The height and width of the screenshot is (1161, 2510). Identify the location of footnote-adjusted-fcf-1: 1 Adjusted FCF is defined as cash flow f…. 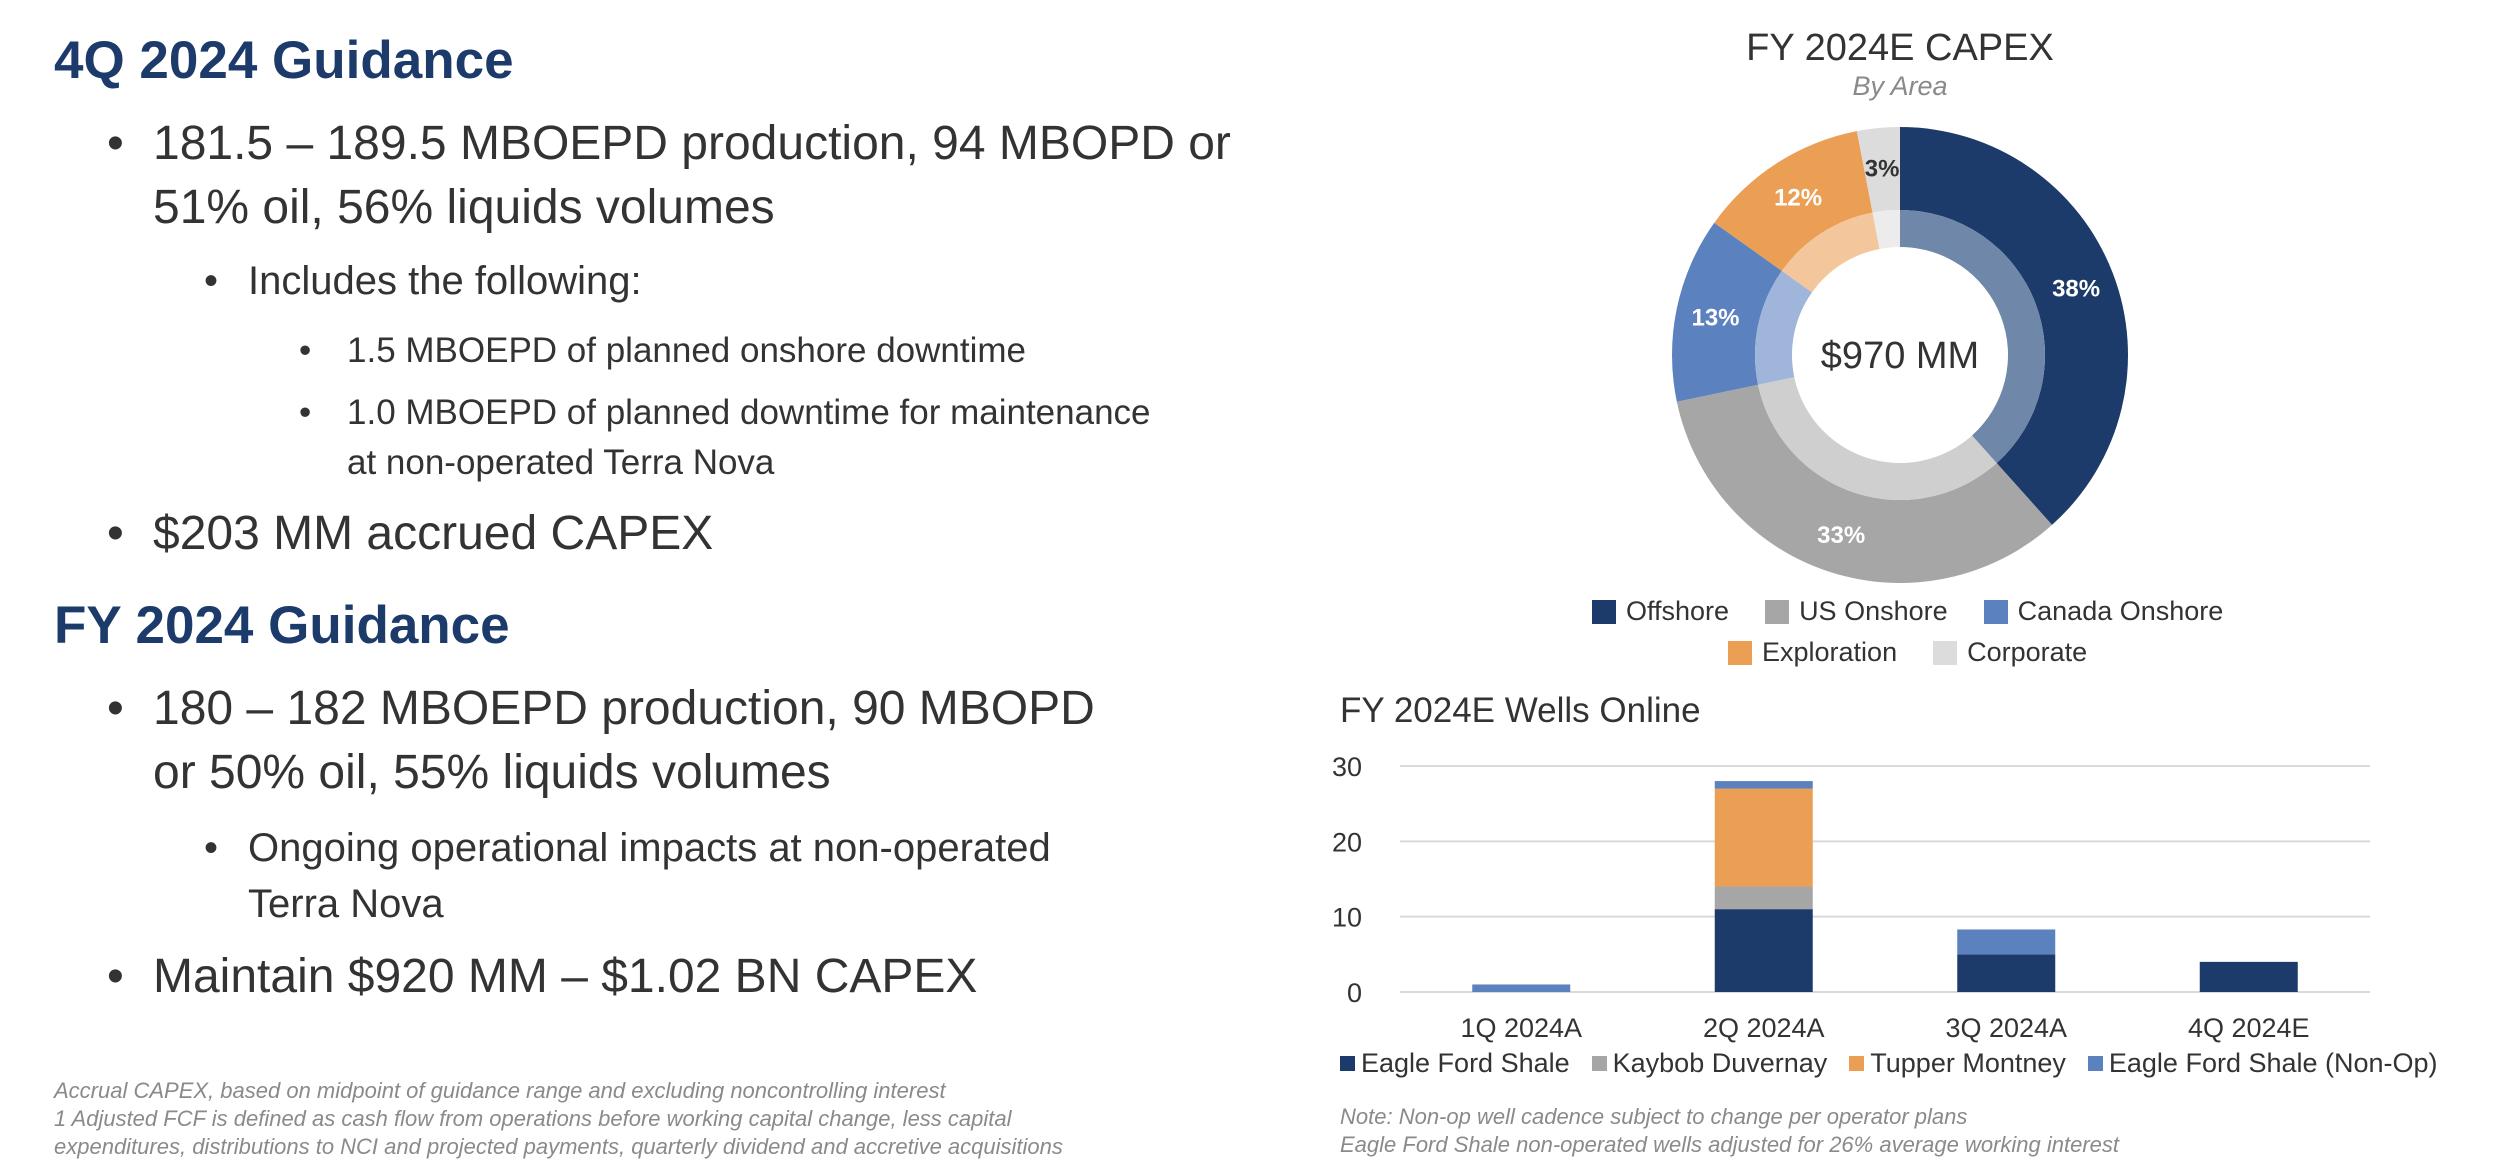
(533, 1118).